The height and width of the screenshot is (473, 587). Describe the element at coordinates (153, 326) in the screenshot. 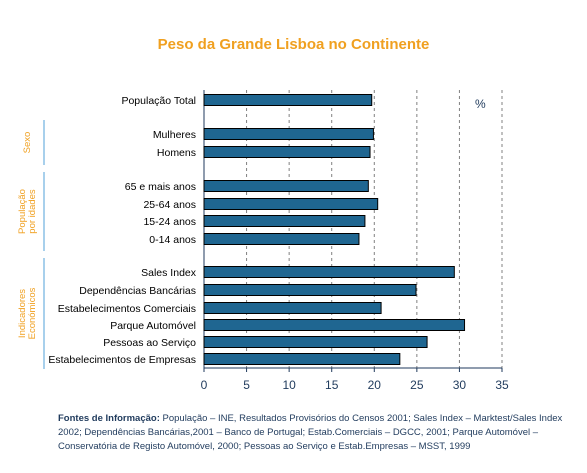

I see `category-label: Parque Automóvel` at that location.